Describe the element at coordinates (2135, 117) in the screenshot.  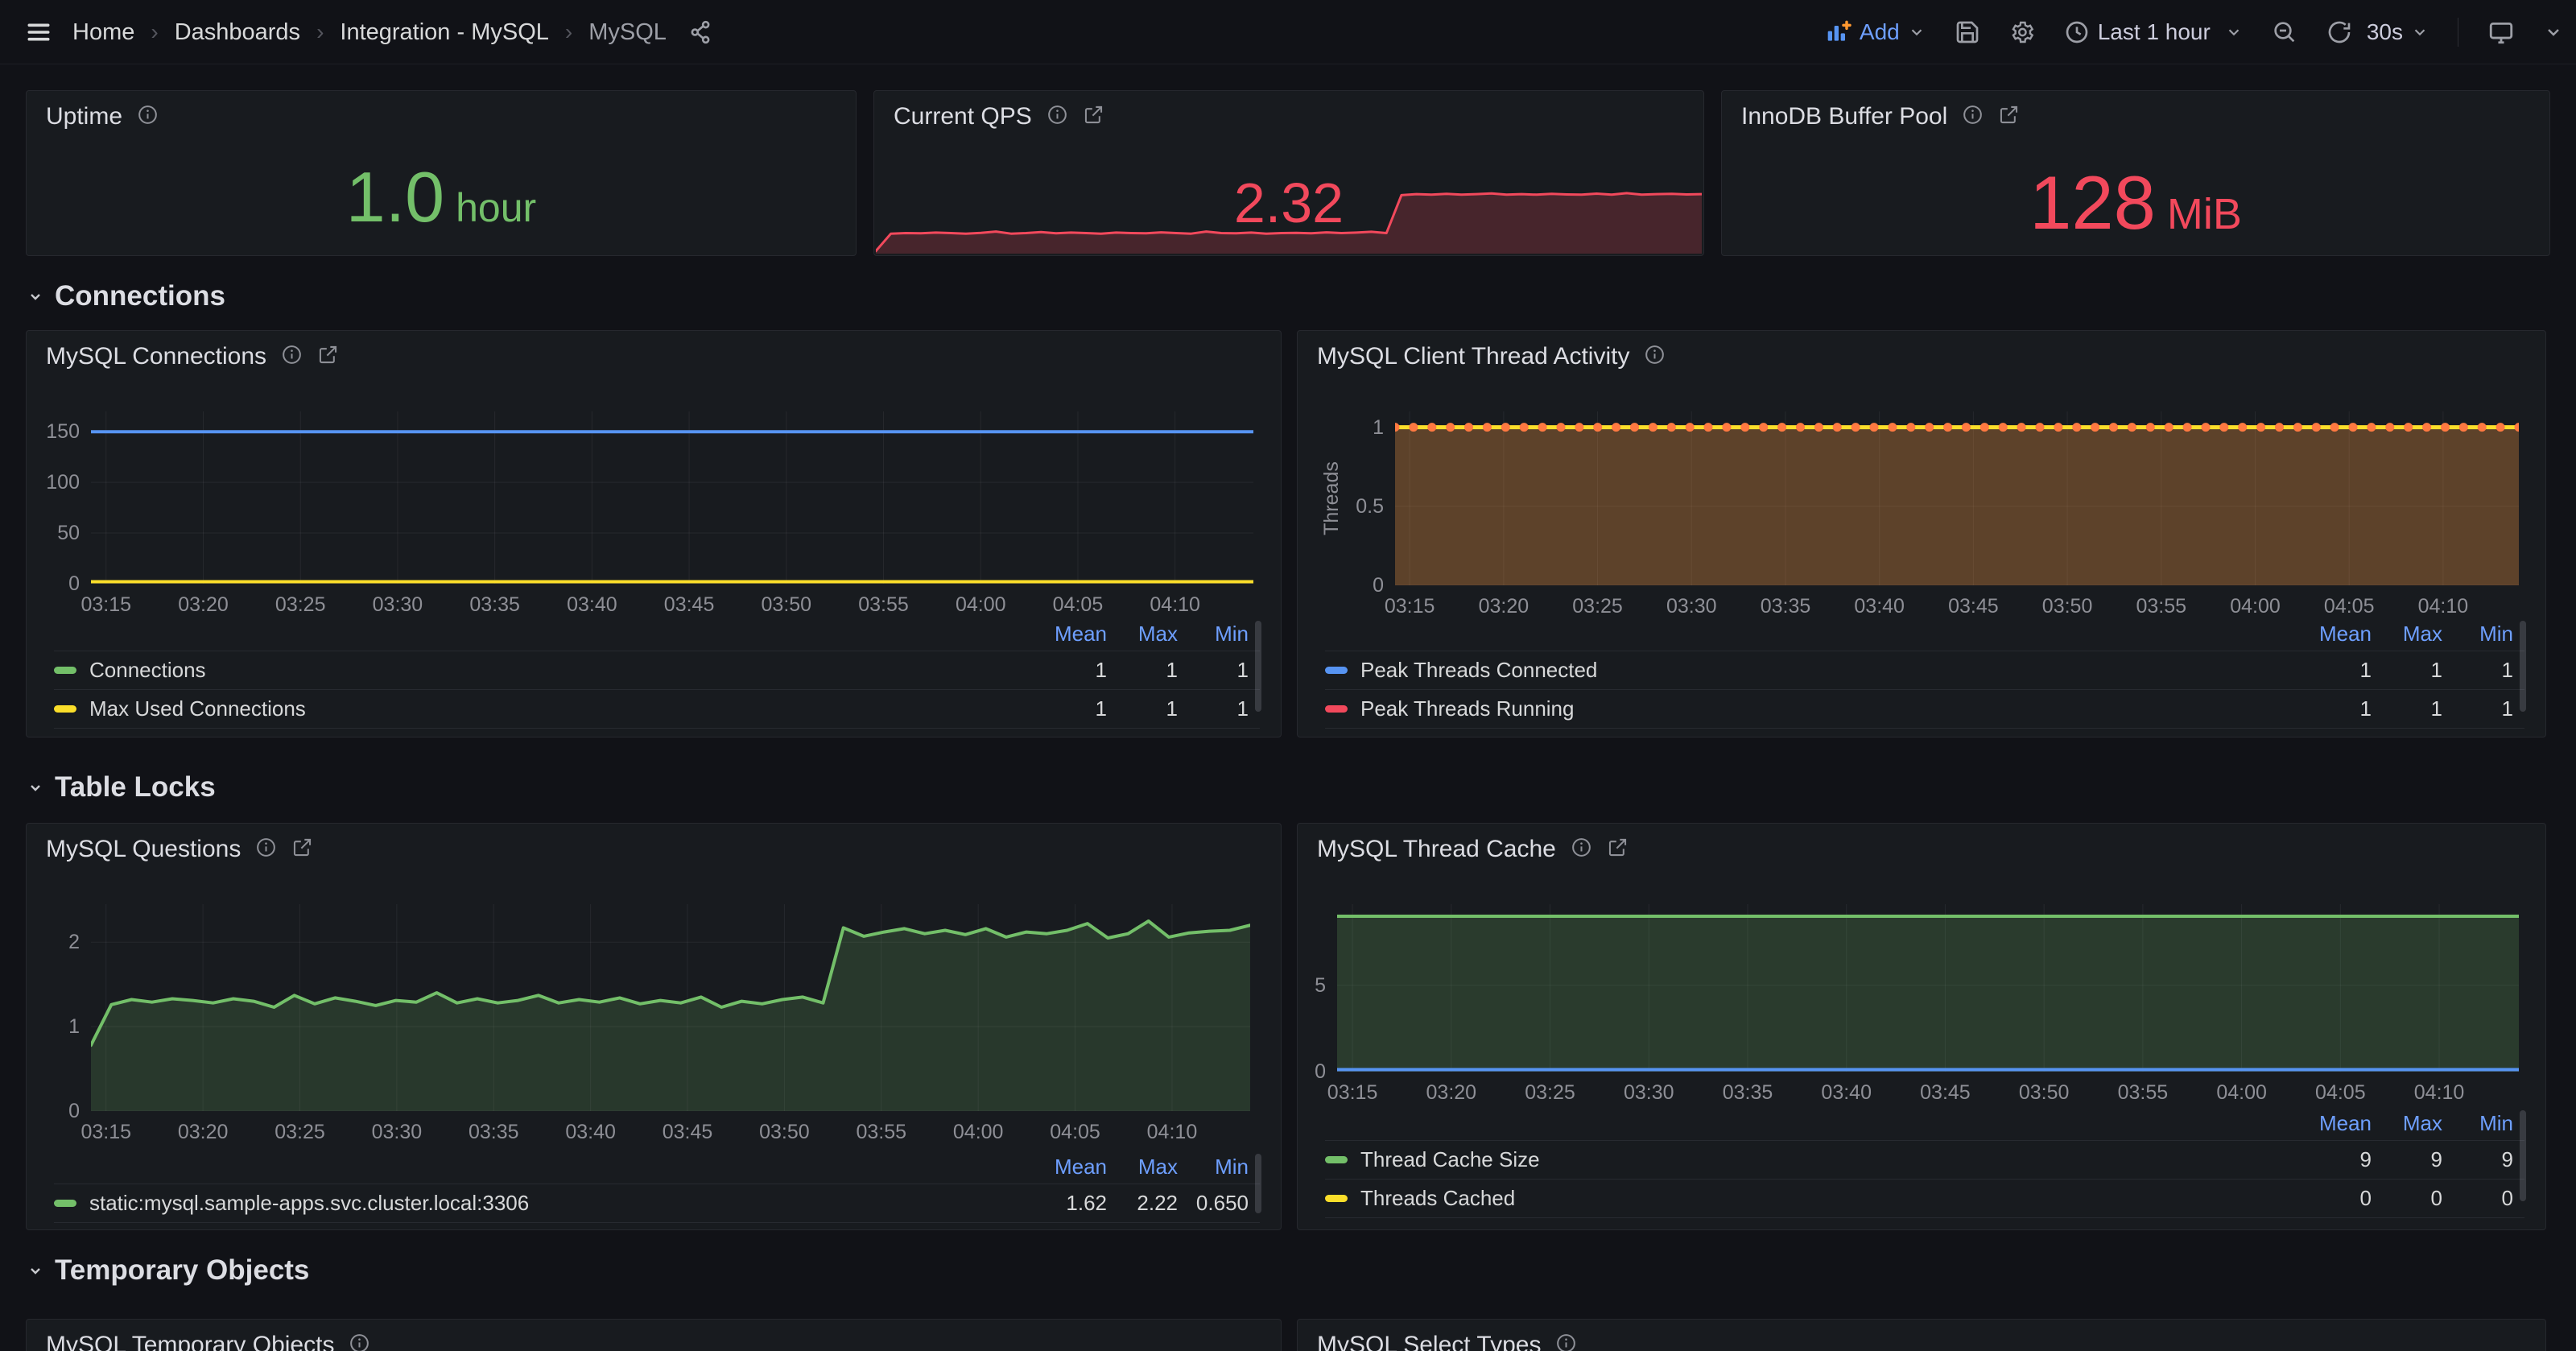
I see `panel-header: InnoDB Buffer Pool` at that location.